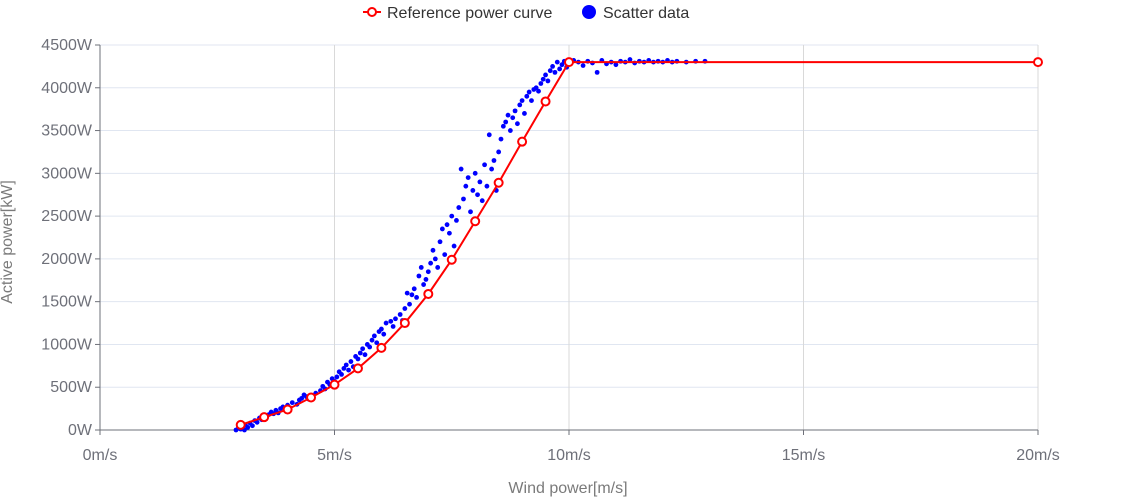 The width and height of the screenshot is (1125, 500). I want to click on legend-item-reference-power-curve: Reference power curve, so click(458, 13).